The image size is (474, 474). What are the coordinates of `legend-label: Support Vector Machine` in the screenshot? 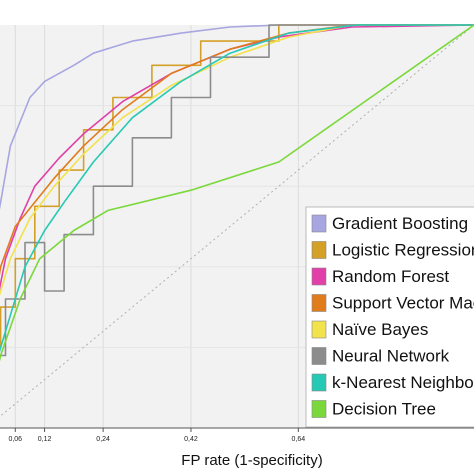 It's located at (403, 303).